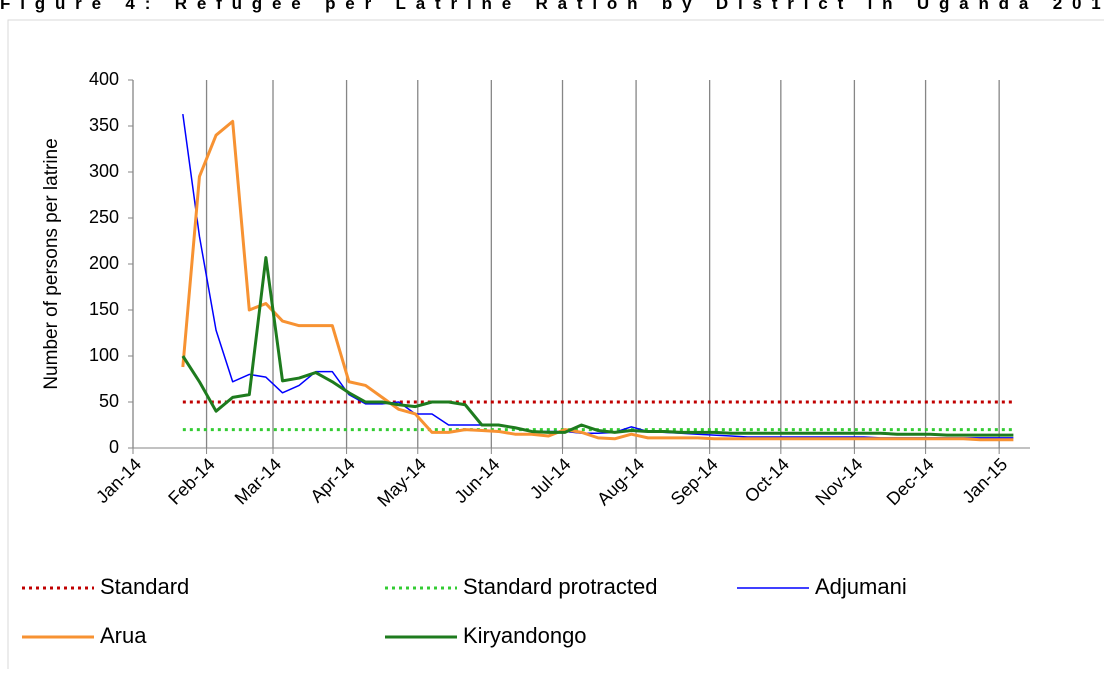  What do you see at coordinates (123, 635) in the screenshot?
I see `legend-label: Arua` at bounding box center [123, 635].